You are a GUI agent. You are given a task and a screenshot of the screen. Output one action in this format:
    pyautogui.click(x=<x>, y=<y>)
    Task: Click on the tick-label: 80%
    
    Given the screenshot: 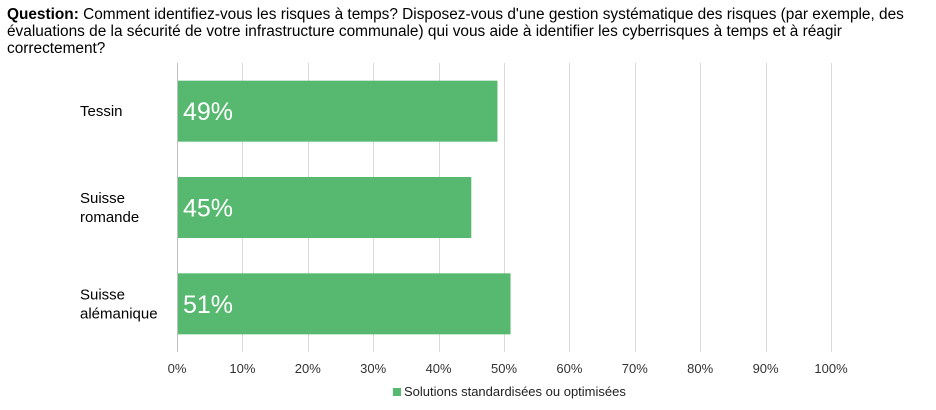 What is the action you would take?
    pyautogui.click(x=700, y=368)
    